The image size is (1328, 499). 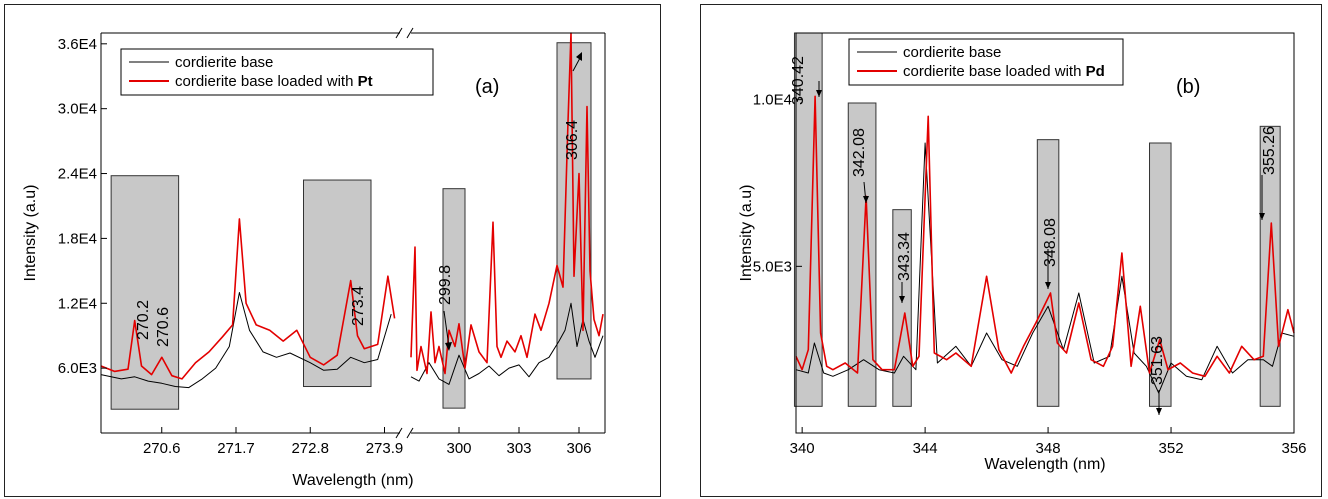 What do you see at coordinates (358, 306) in the screenshot?
I see `peak-label-273.4: 273.4` at bounding box center [358, 306].